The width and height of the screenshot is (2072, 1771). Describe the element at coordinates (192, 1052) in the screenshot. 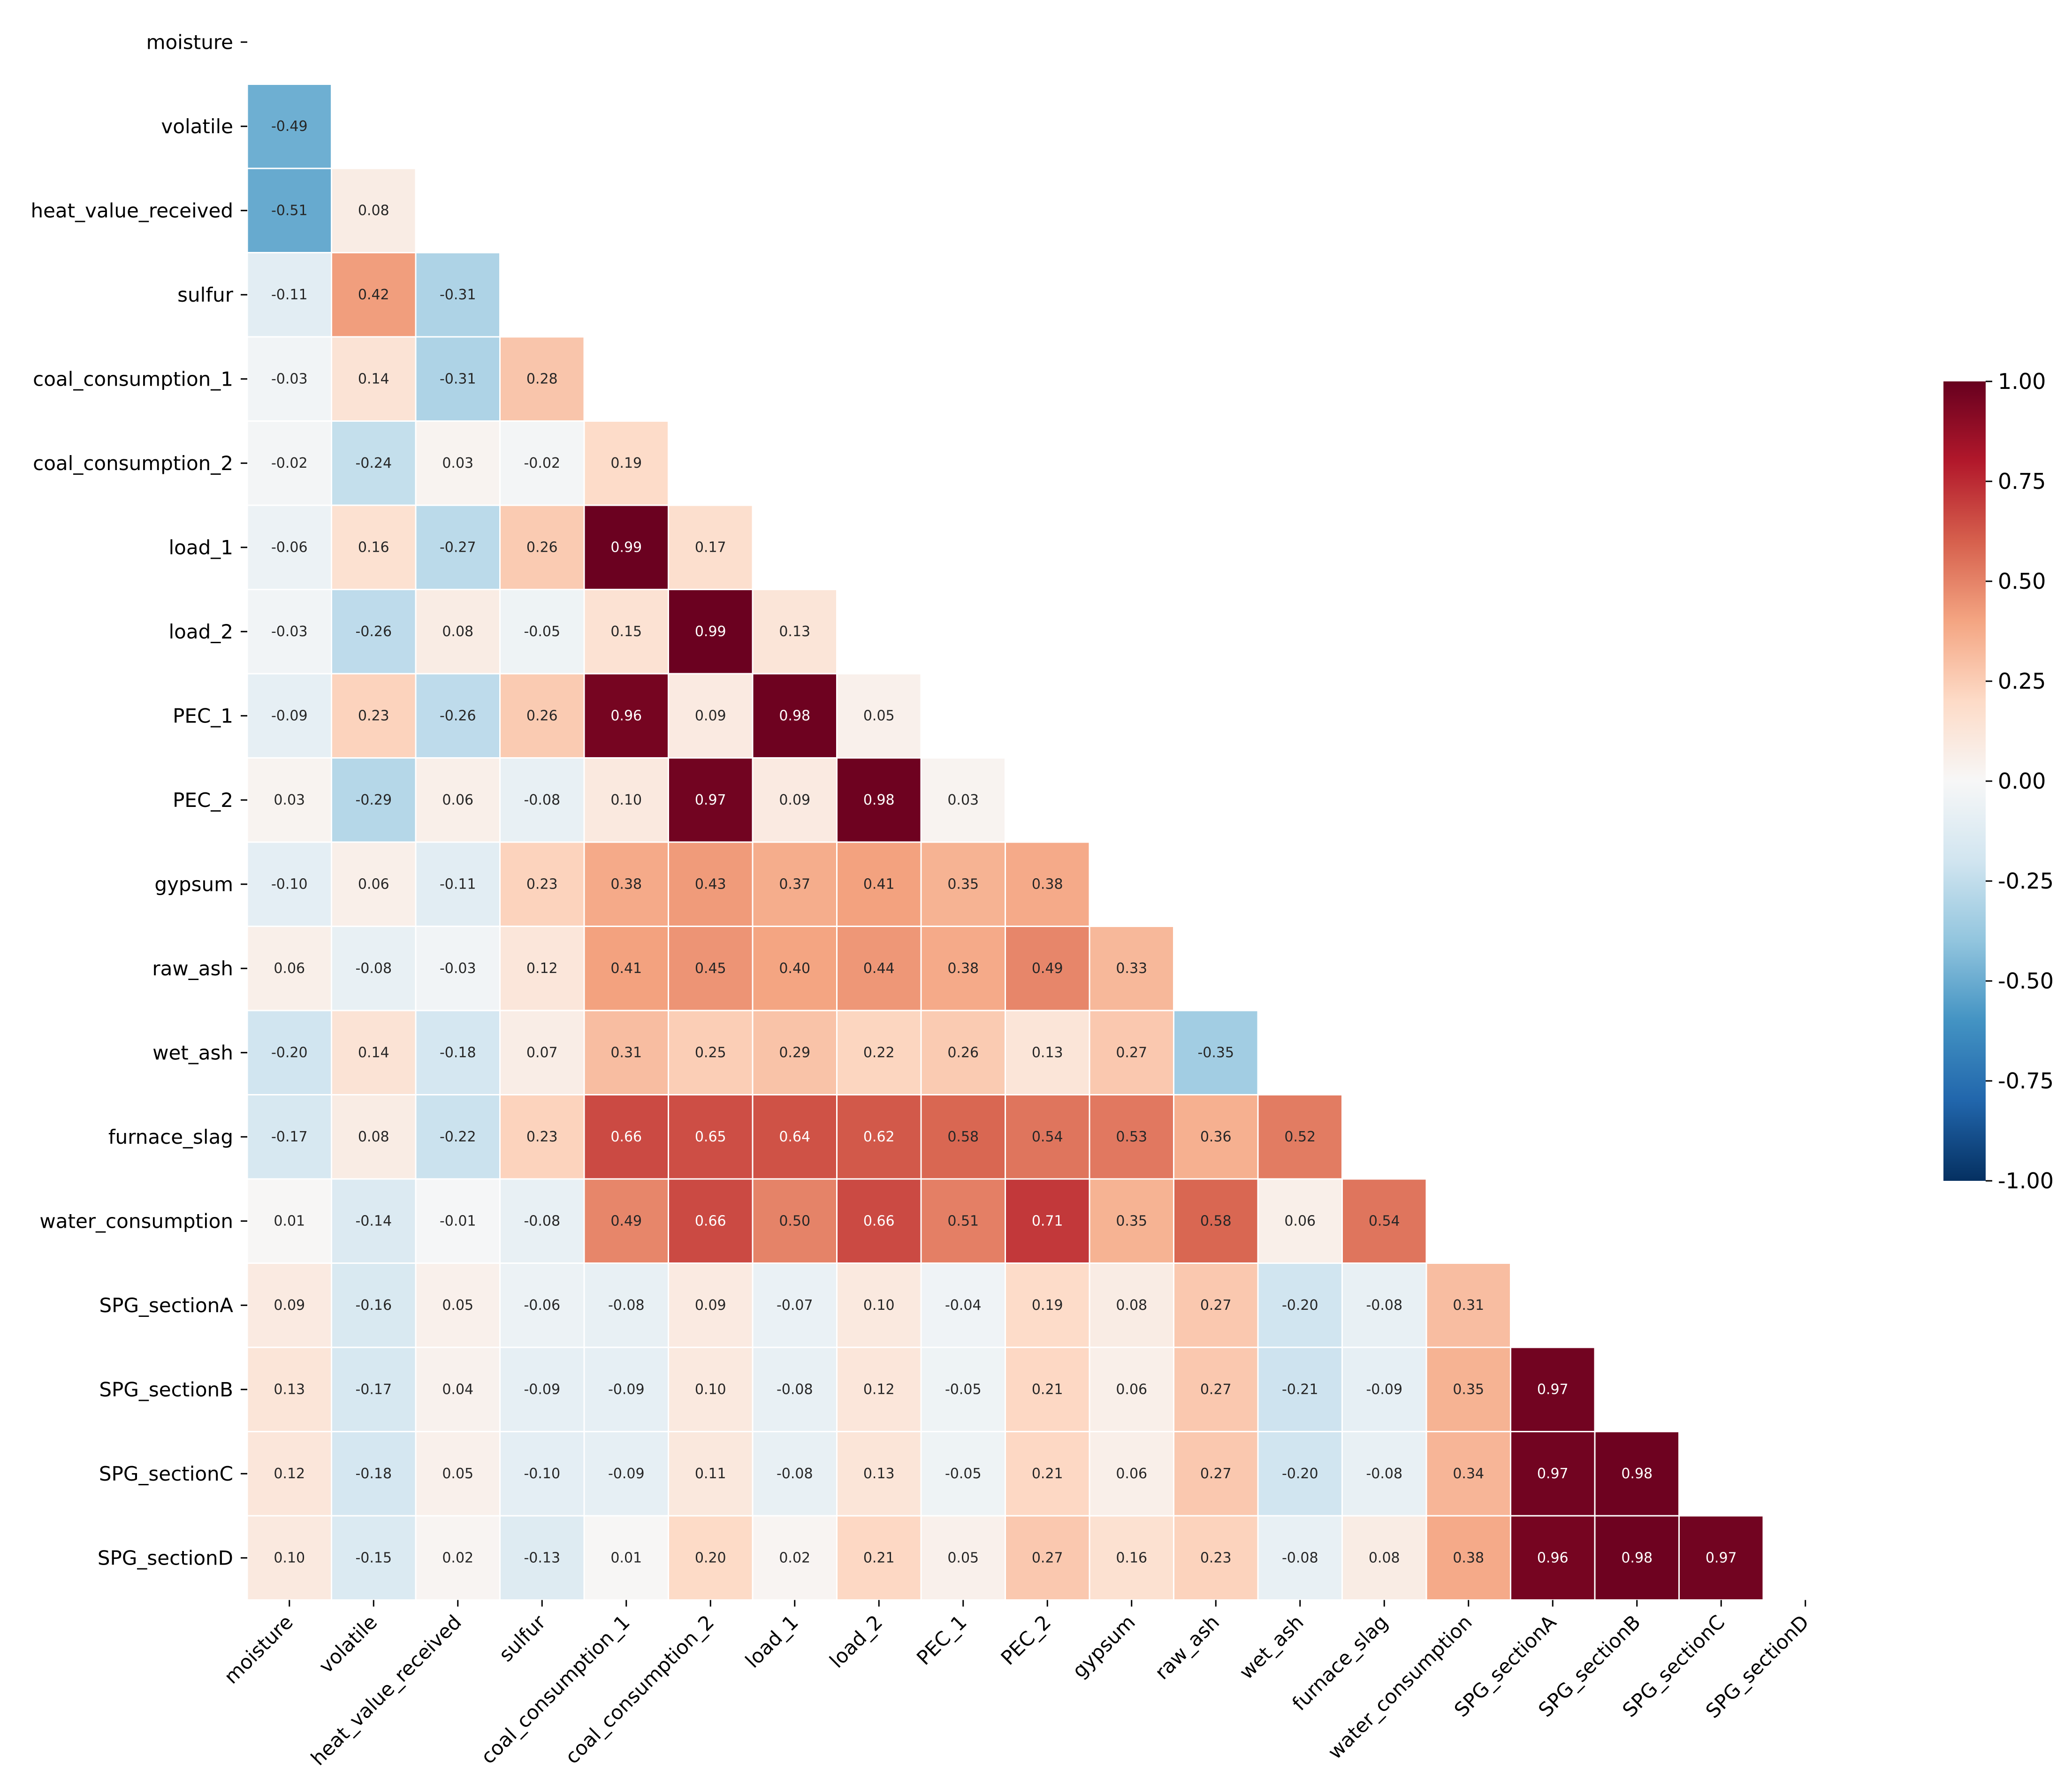

I see `y-tick-label: wet_ash` at that location.